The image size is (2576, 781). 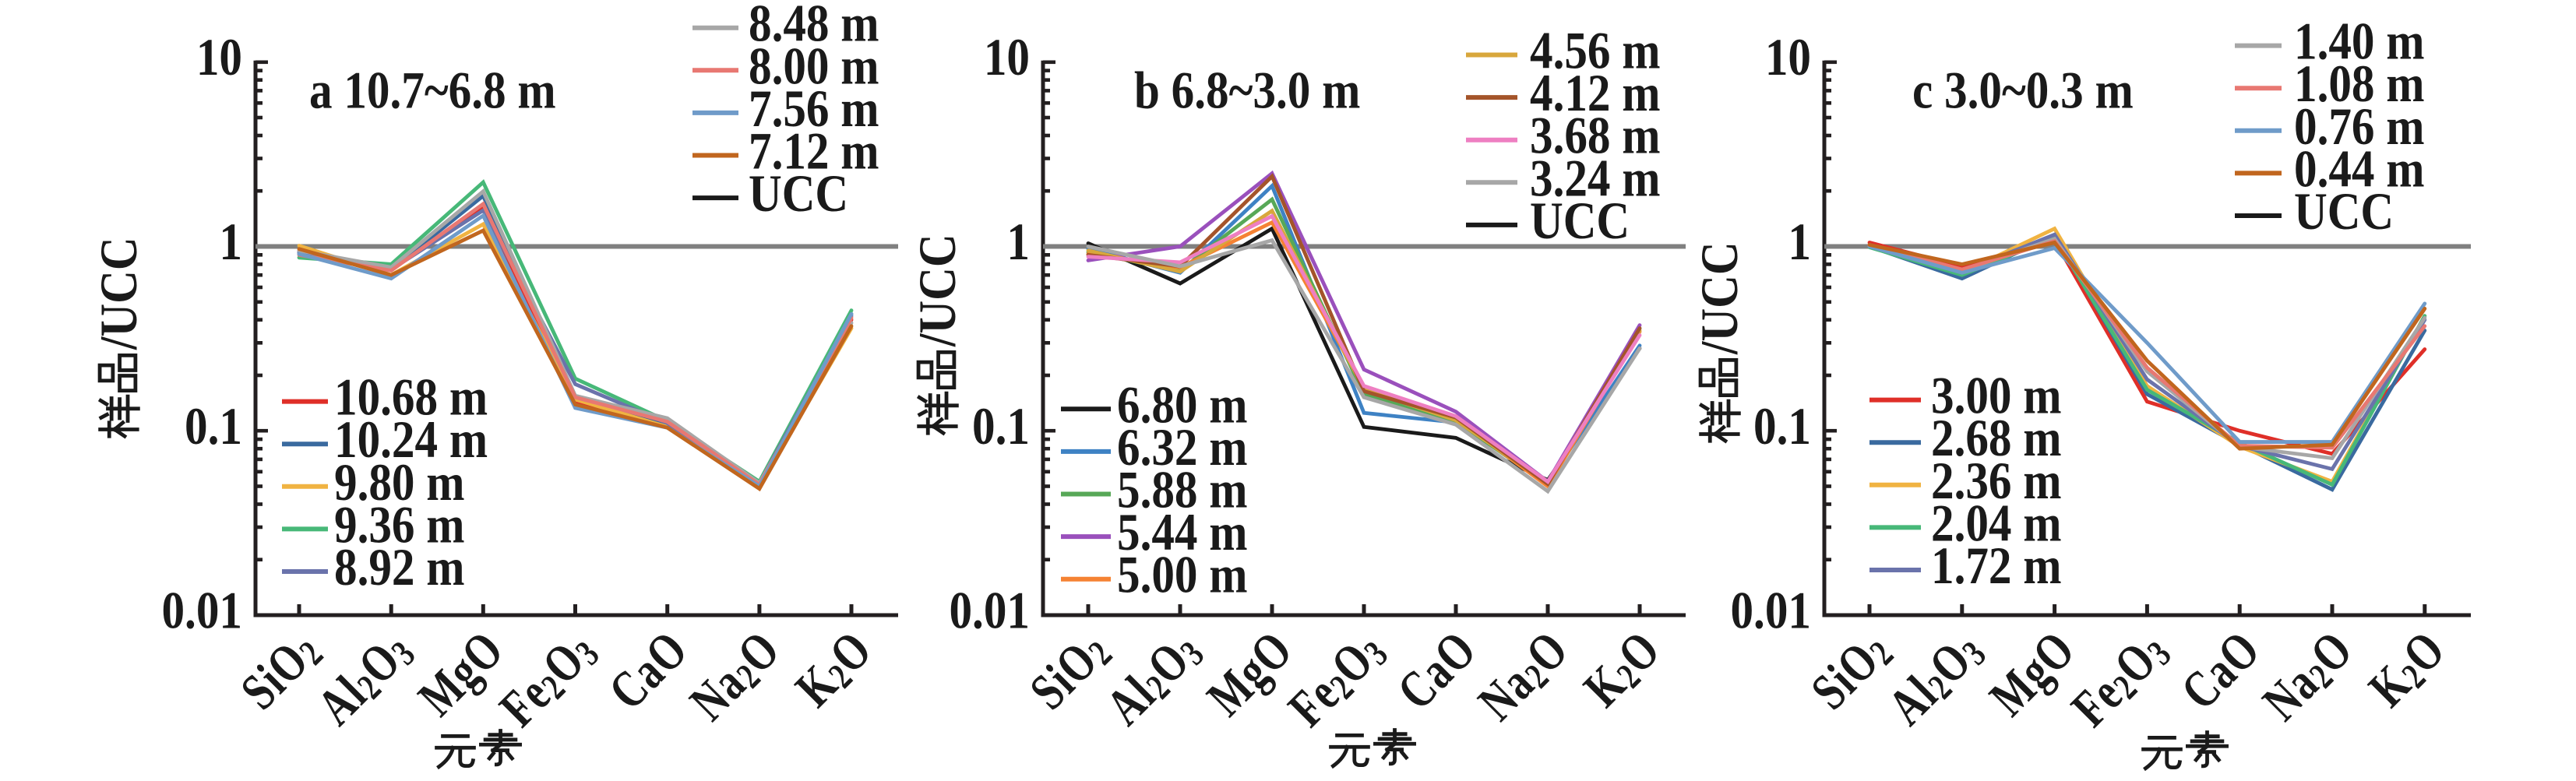 I want to click on svg-text: 9.80 m, so click(x=399, y=482).